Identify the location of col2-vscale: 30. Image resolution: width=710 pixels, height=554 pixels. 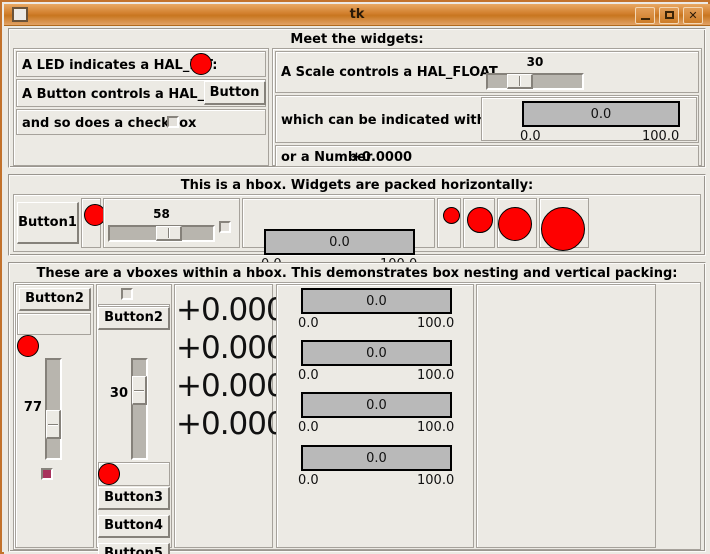
(129, 409).